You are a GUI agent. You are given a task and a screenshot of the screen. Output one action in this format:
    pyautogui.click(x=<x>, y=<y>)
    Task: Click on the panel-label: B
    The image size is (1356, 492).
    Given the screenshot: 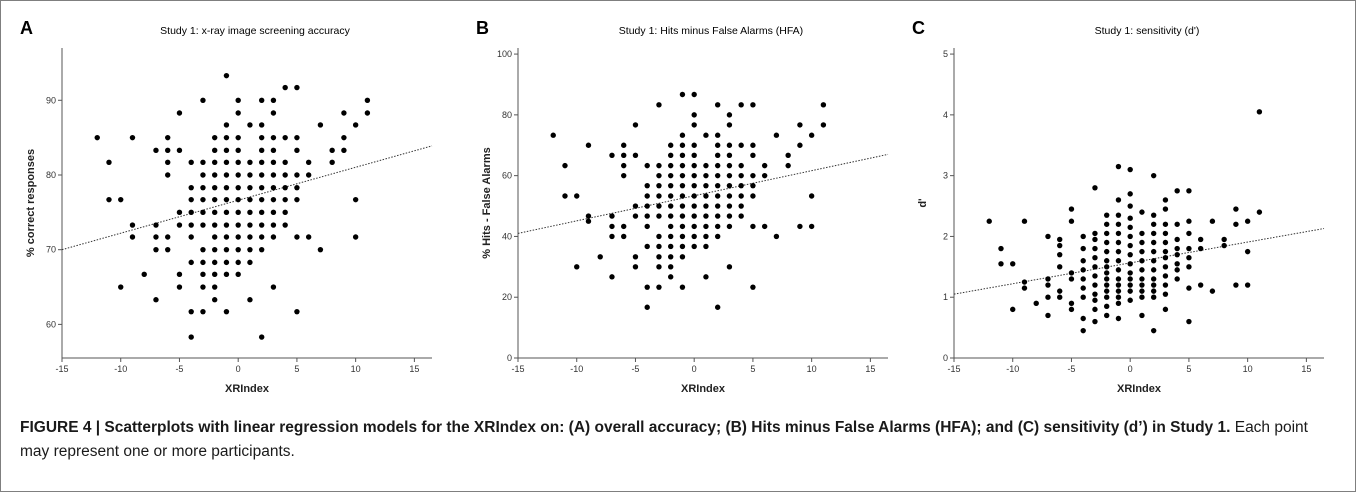 What is the action you would take?
    pyautogui.click(x=482, y=28)
    